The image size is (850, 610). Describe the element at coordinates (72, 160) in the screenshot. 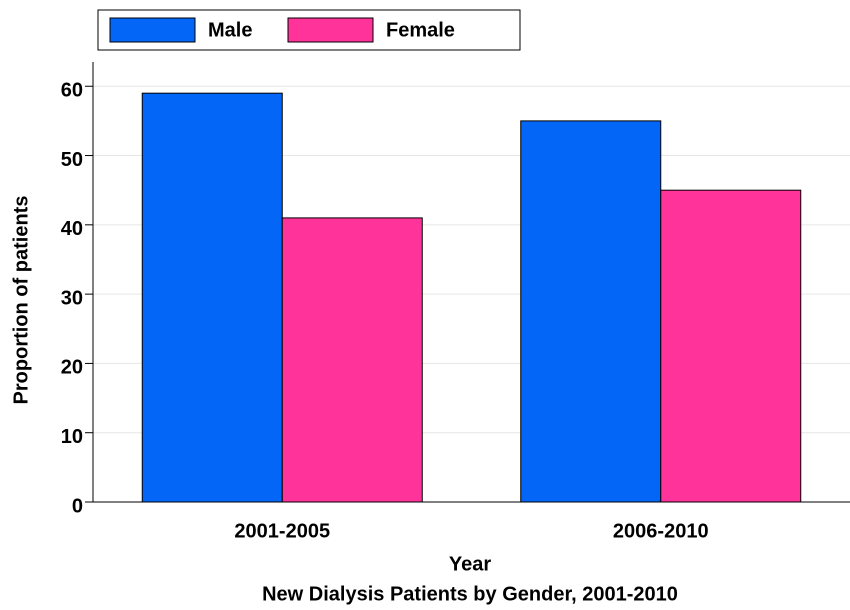

I see `y-tick-label: 50` at that location.